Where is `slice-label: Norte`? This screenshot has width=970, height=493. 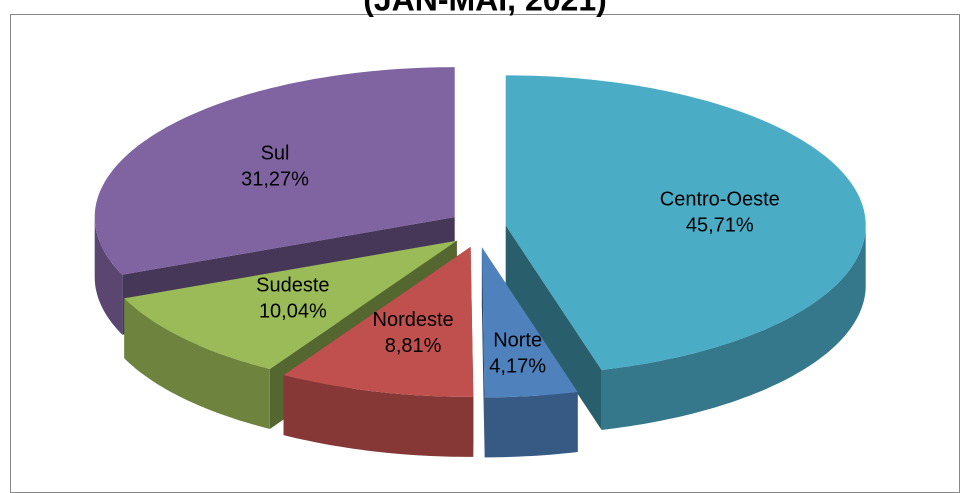 slice-label: Norte is located at coordinates (517, 341).